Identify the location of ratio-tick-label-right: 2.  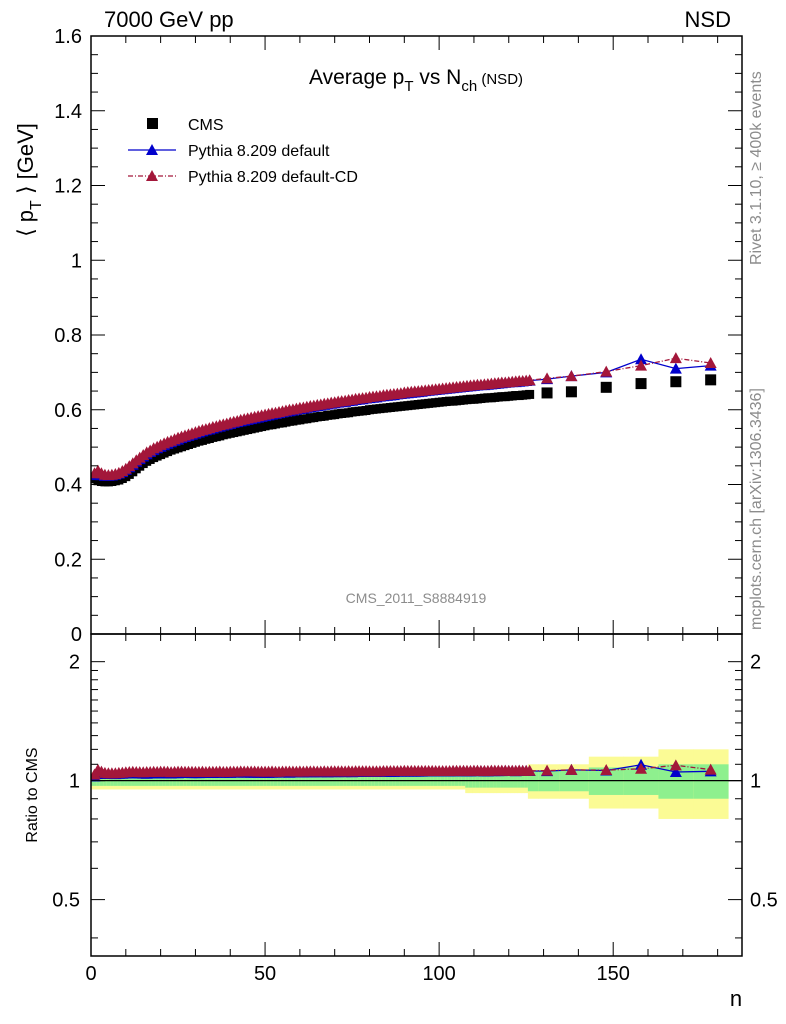
(755, 663).